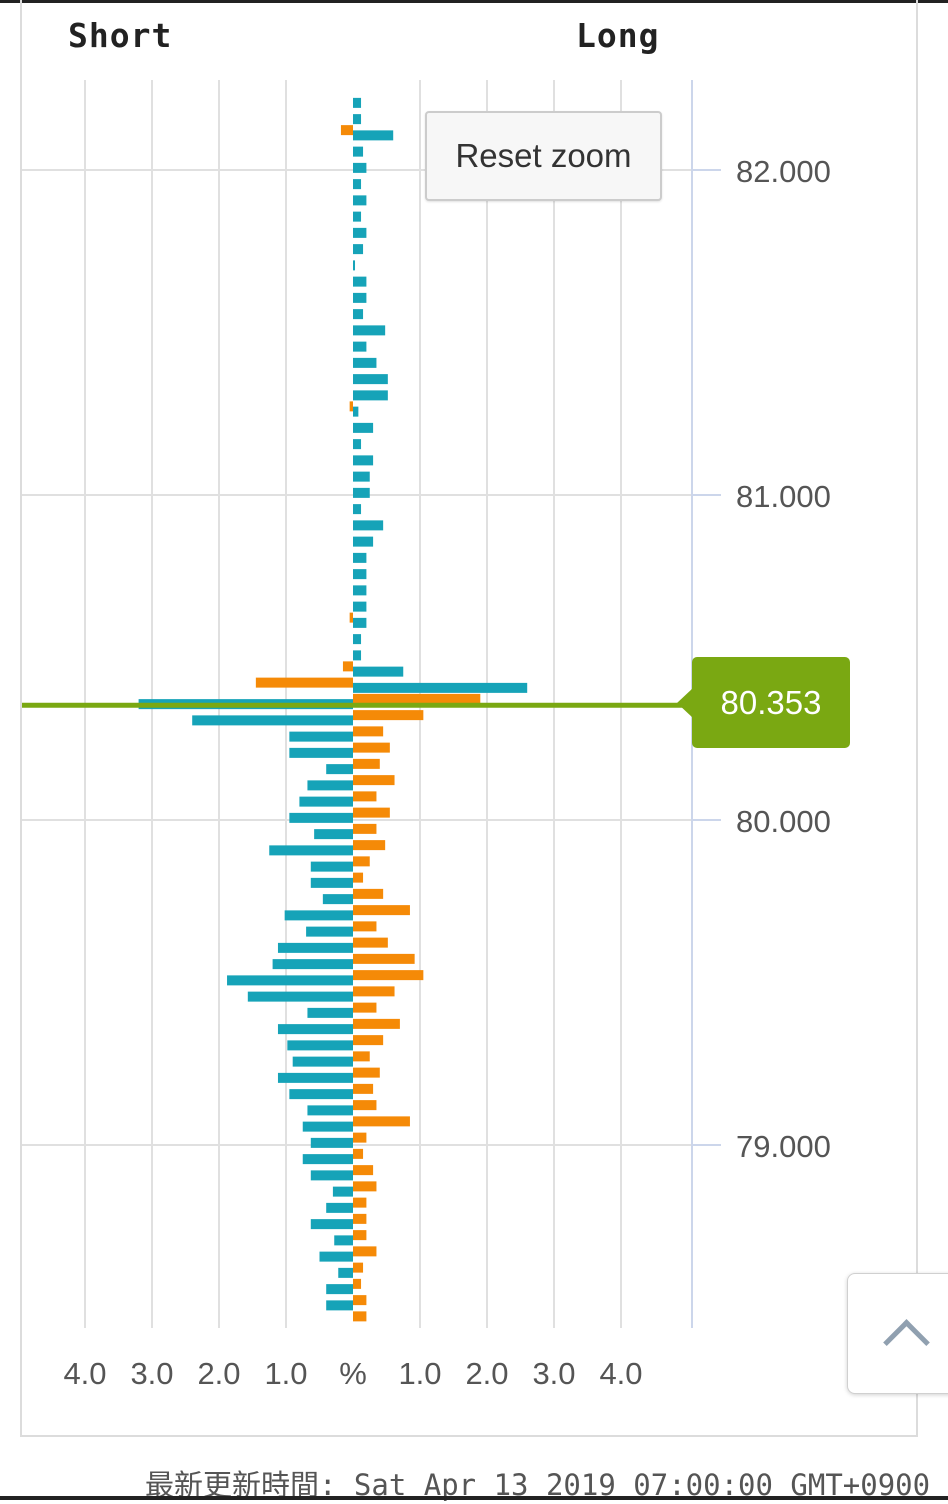 The image size is (948, 1504). I want to click on x-tick-label: 3.0, so click(553, 1373).